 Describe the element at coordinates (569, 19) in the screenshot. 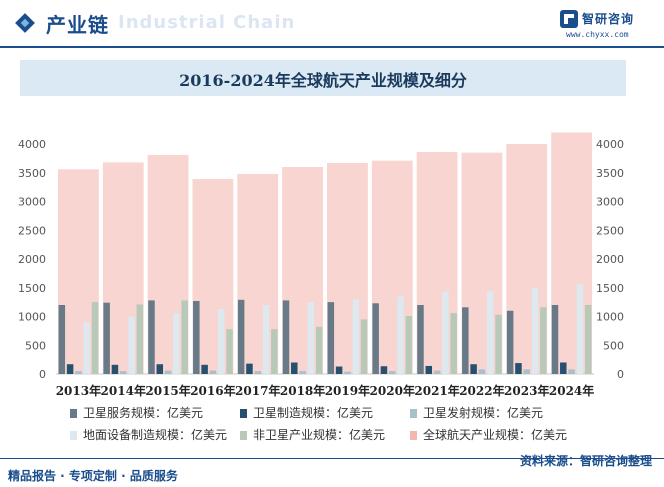

I see `logo-icon` at that location.